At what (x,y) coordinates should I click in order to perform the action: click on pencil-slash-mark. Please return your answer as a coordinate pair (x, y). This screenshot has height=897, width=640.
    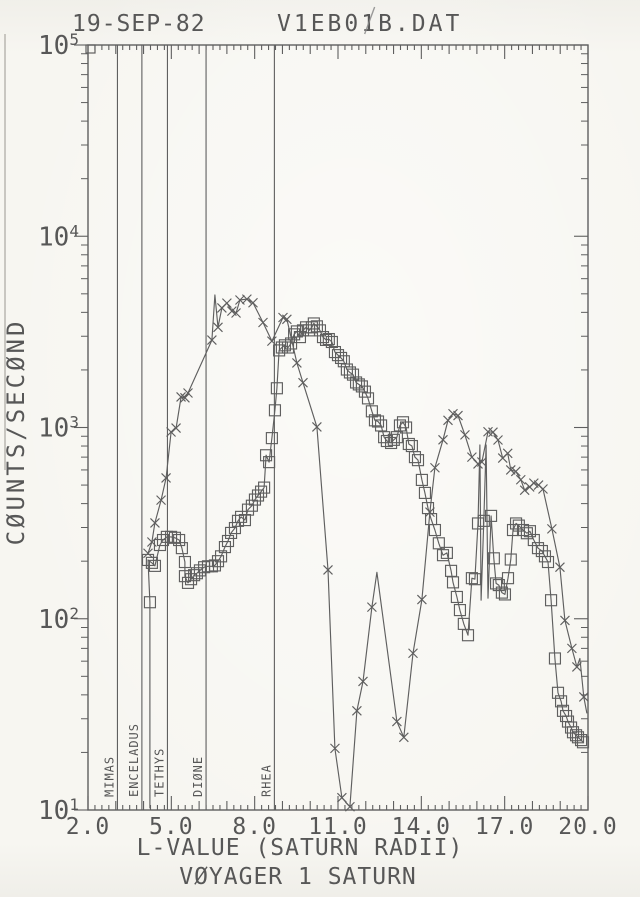
    Looking at the image, I should click on (369, 20).